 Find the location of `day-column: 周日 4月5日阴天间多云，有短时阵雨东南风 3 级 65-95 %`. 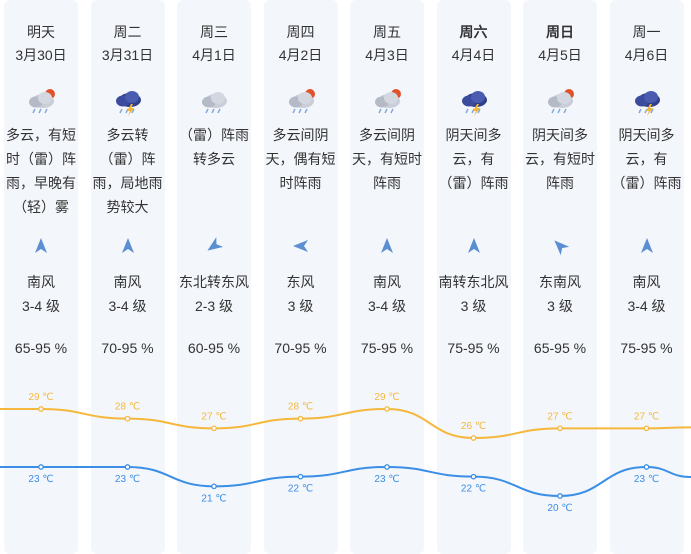

day-column: 周日 4月5日阴天间多云，有短时阵雨东南风 3 级 65-95 % is located at coordinates (560, 277).